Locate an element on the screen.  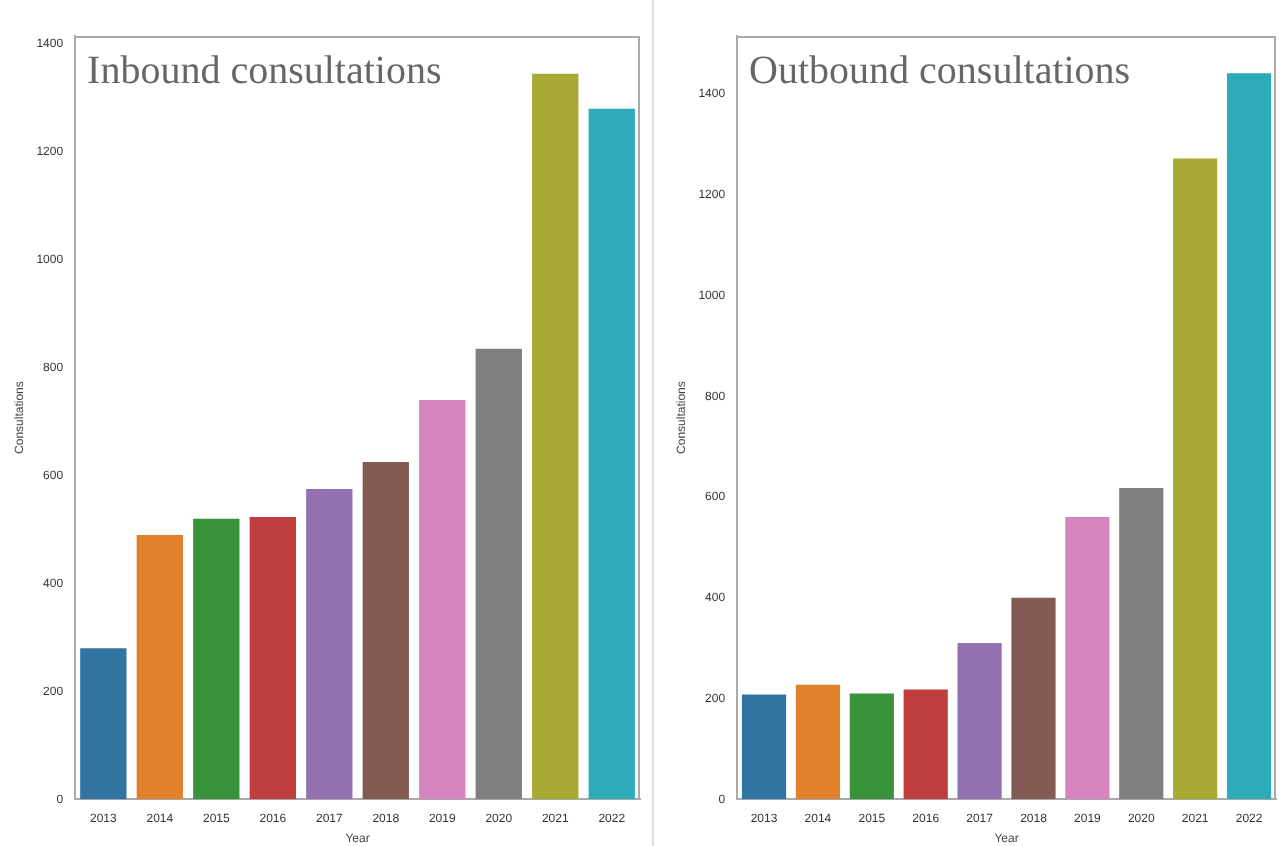
chart-title: Inbound consultations is located at coordinates (264, 70).